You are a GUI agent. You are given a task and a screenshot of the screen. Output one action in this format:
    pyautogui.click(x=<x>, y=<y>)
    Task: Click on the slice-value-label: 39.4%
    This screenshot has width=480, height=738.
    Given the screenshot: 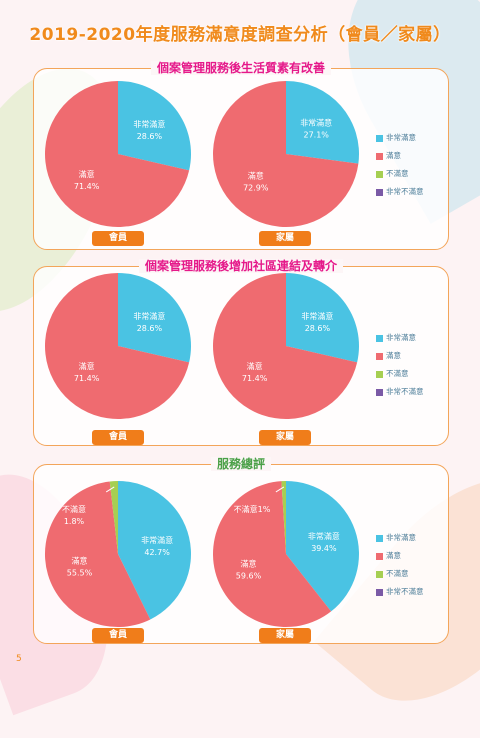 What is the action you would take?
    pyautogui.click(x=324, y=548)
    